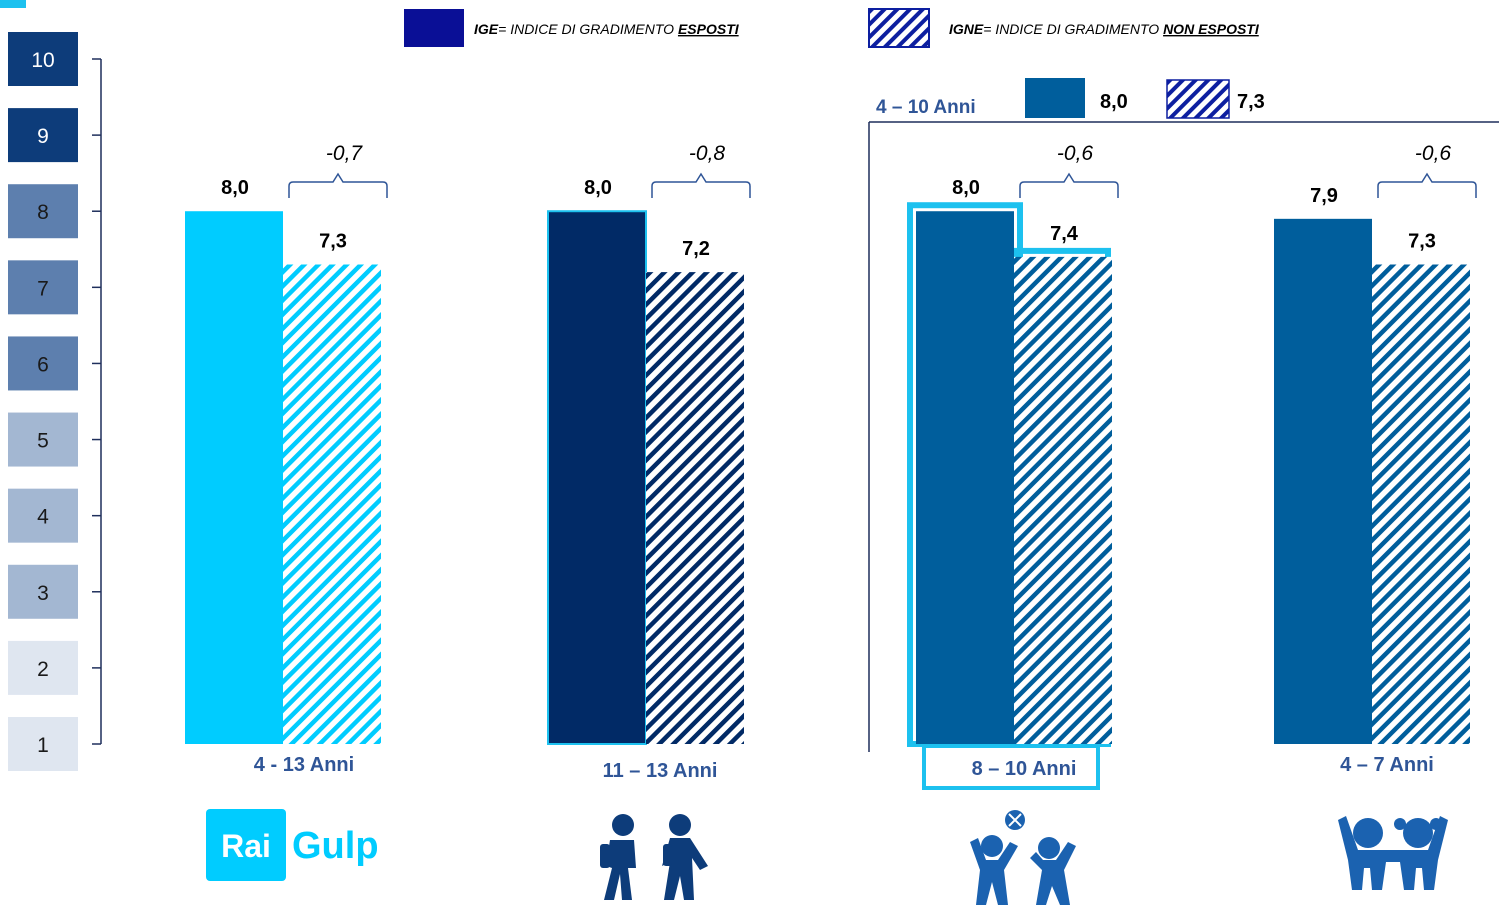 This screenshot has height=915, width=1499. Describe the element at coordinates (707, 153) in the screenshot. I see `difference-label-1: -0,8` at that location.